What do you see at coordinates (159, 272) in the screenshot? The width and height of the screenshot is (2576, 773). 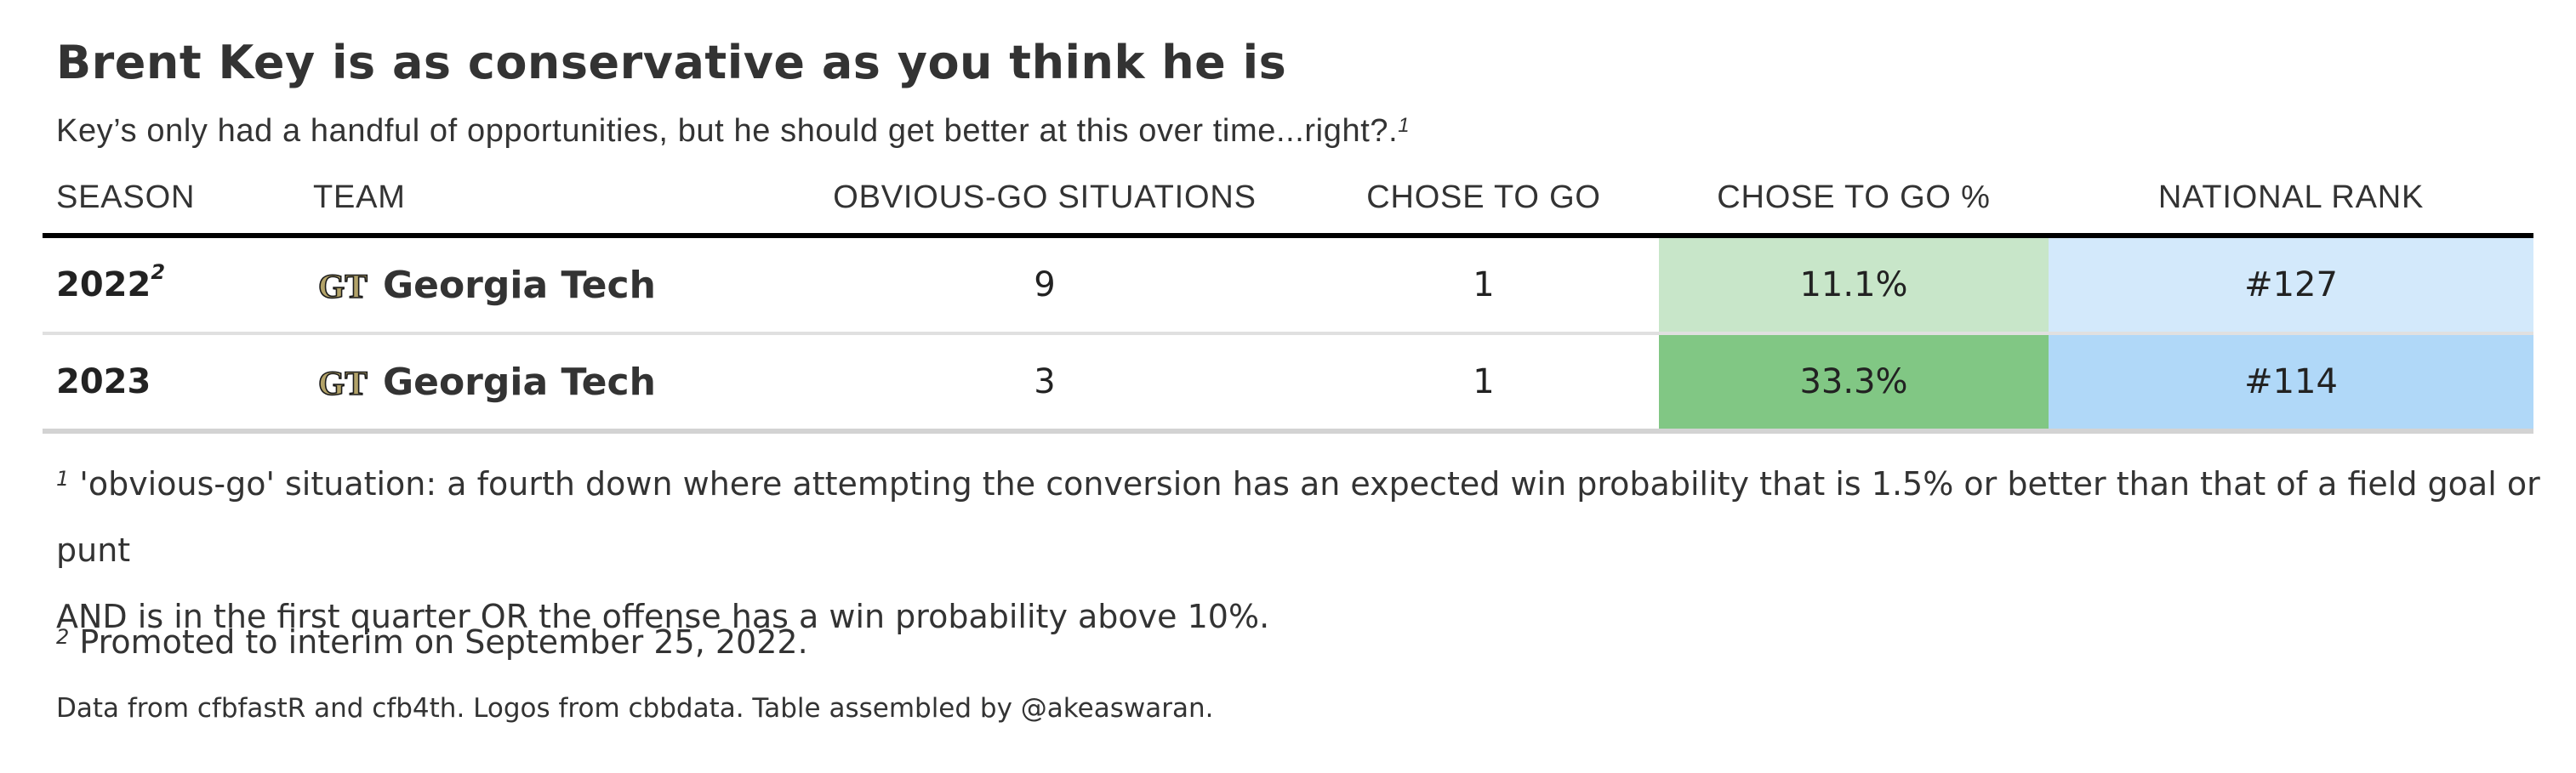 I see `season-footnote-marker: 2` at bounding box center [159, 272].